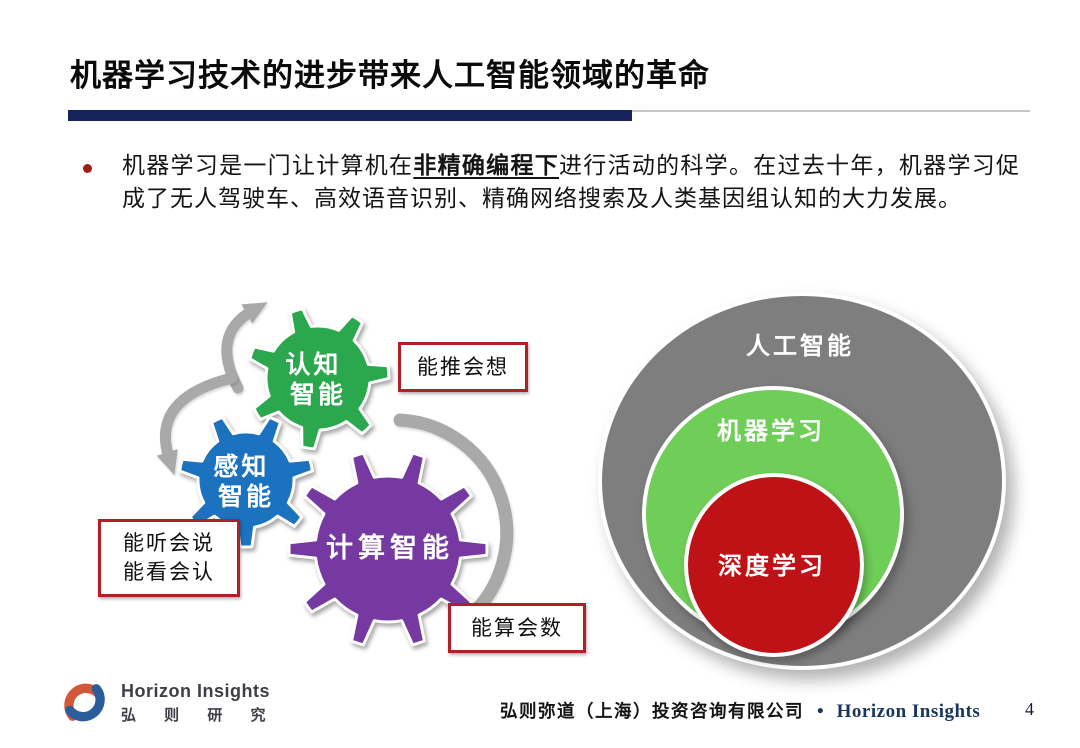 The width and height of the screenshot is (1080, 748). What do you see at coordinates (771, 432) in the screenshot?
I see `venn-label-ml: 机器学习` at bounding box center [771, 432].